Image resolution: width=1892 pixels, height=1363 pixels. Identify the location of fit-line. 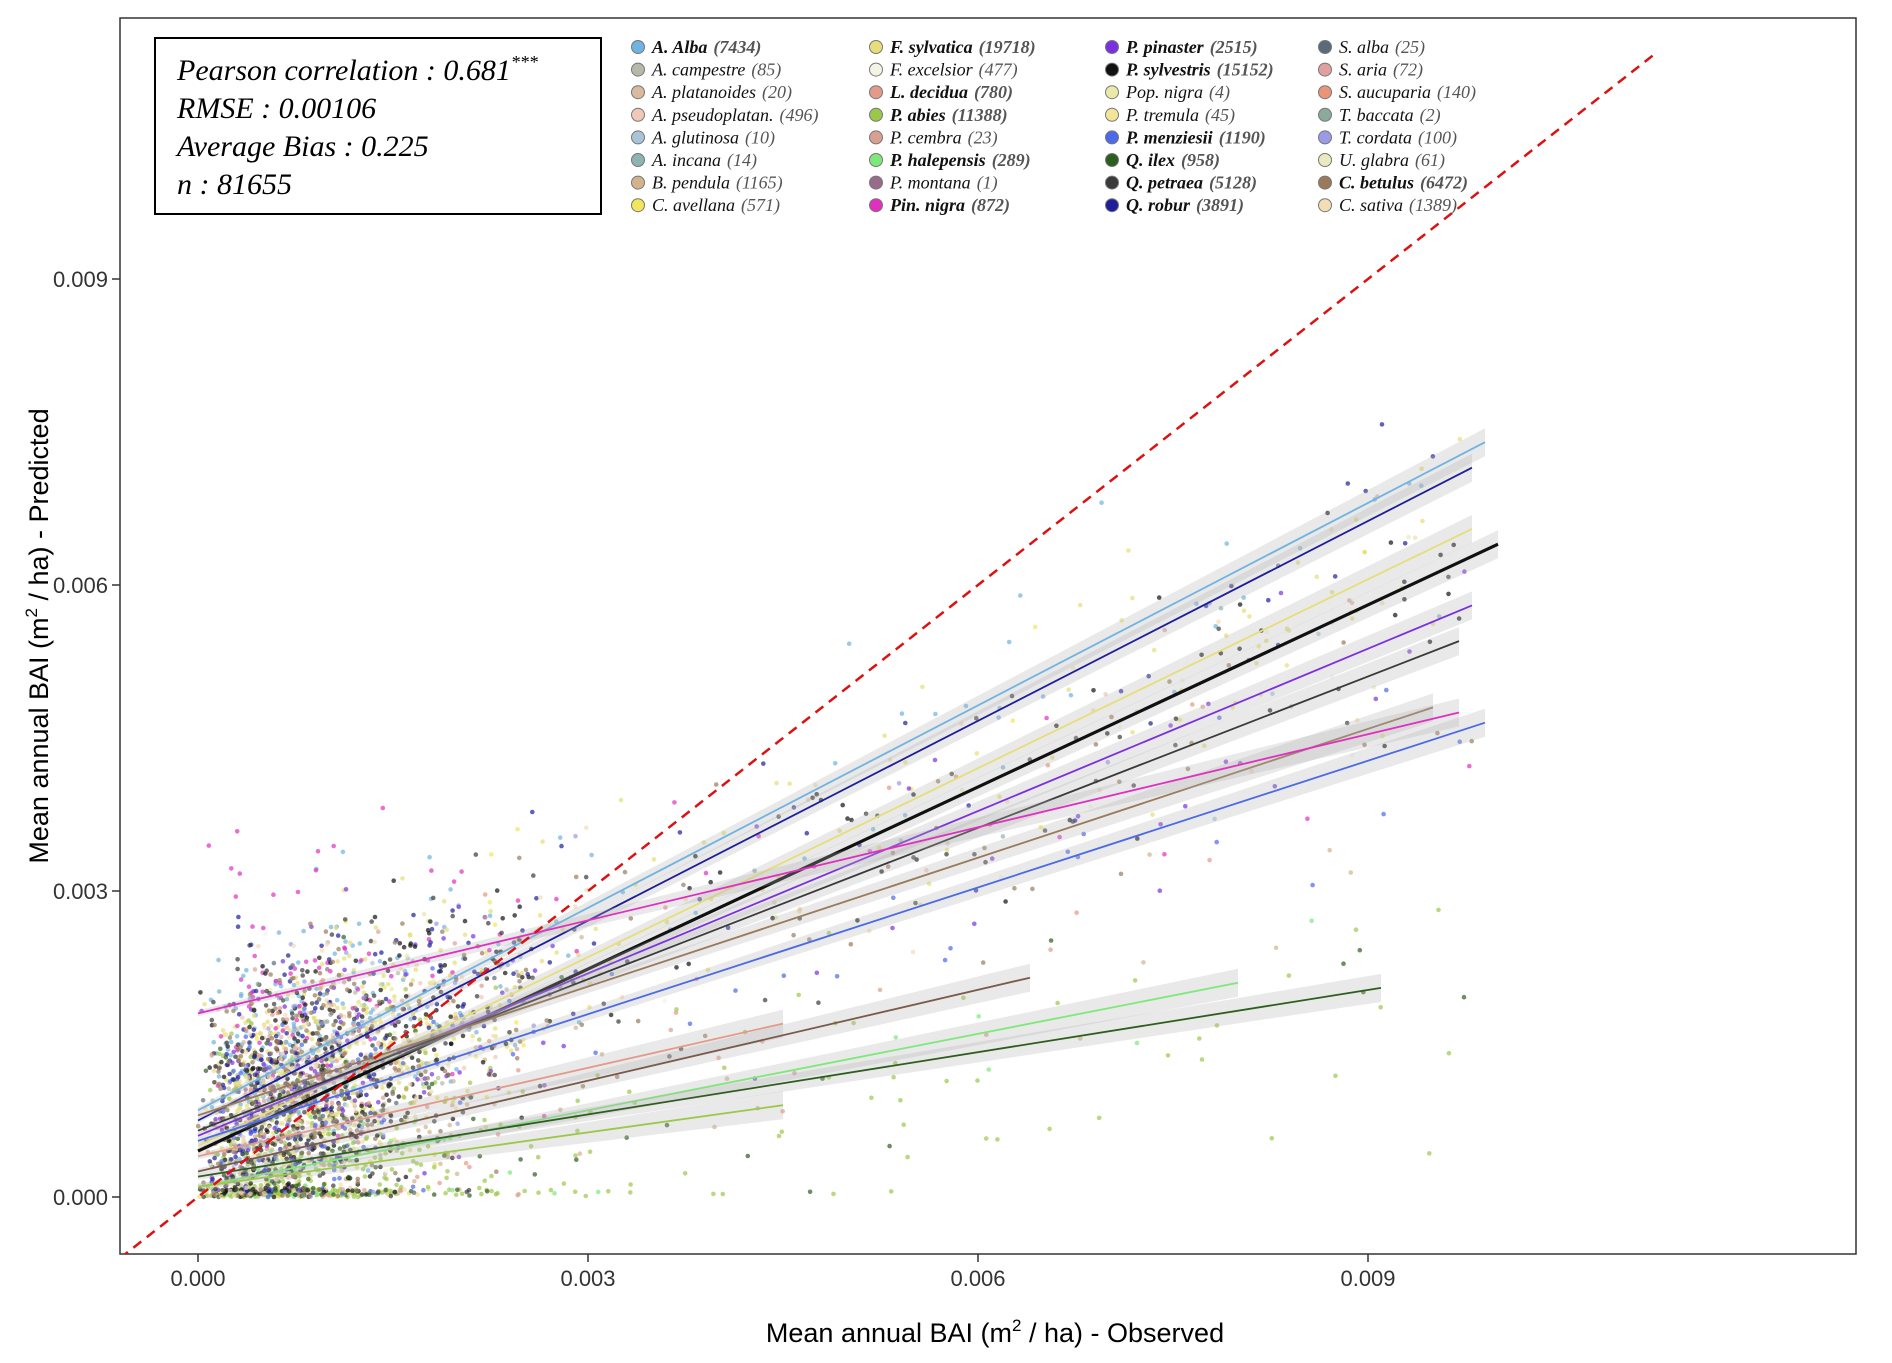
(614, 1074).